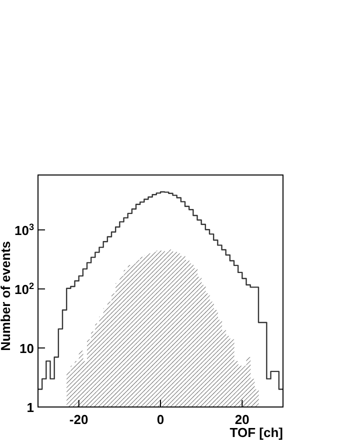 The image size is (340, 440). Describe the element at coordinates (242, 419) in the screenshot. I see `x-tick-label: 20` at that location.